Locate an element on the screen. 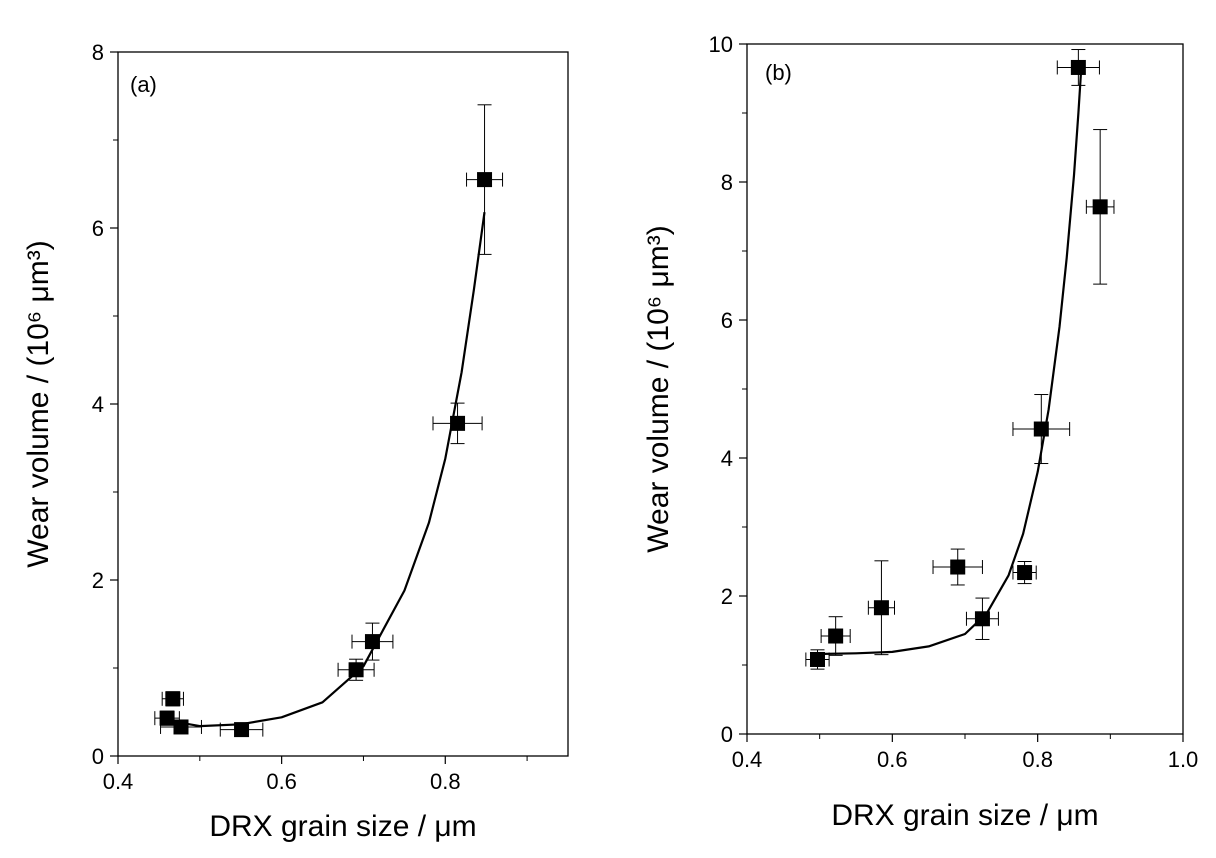  y-tick-label: 10 is located at coordinates (721, 44).